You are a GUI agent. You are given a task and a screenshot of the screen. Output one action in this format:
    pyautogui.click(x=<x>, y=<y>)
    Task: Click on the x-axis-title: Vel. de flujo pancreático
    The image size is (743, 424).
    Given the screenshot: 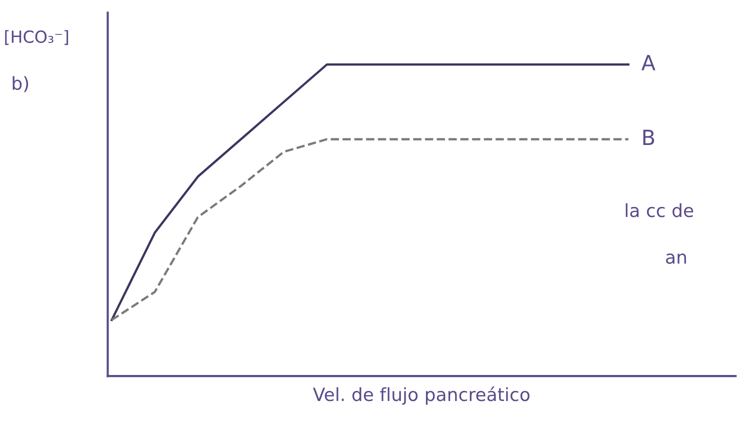 What is the action you would take?
    pyautogui.click(x=421, y=395)
    